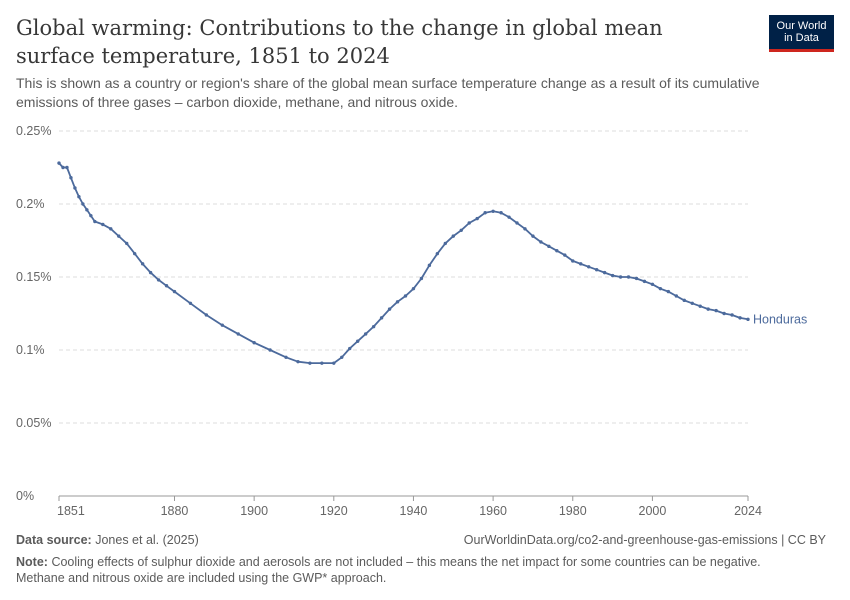  Describe the element at coordinates (780, 319) in the screenshot. I see `series-label: Honduras` at that location.